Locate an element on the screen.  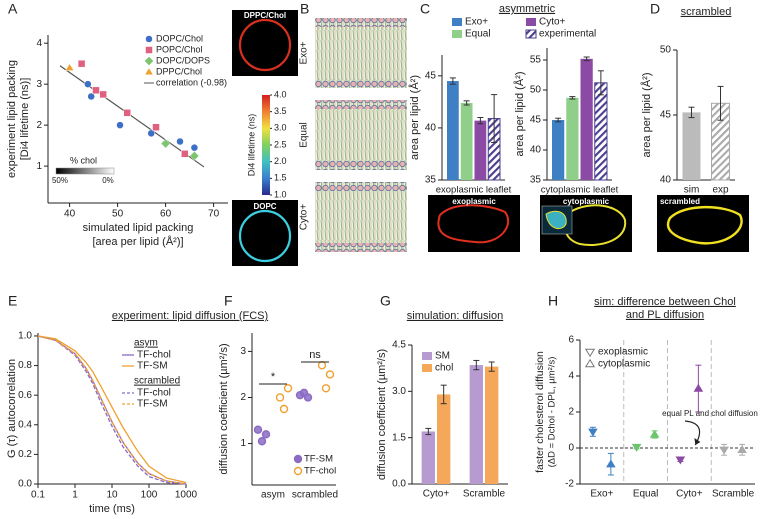
y-tick-label: -2 is located at coordinates (569, 484).